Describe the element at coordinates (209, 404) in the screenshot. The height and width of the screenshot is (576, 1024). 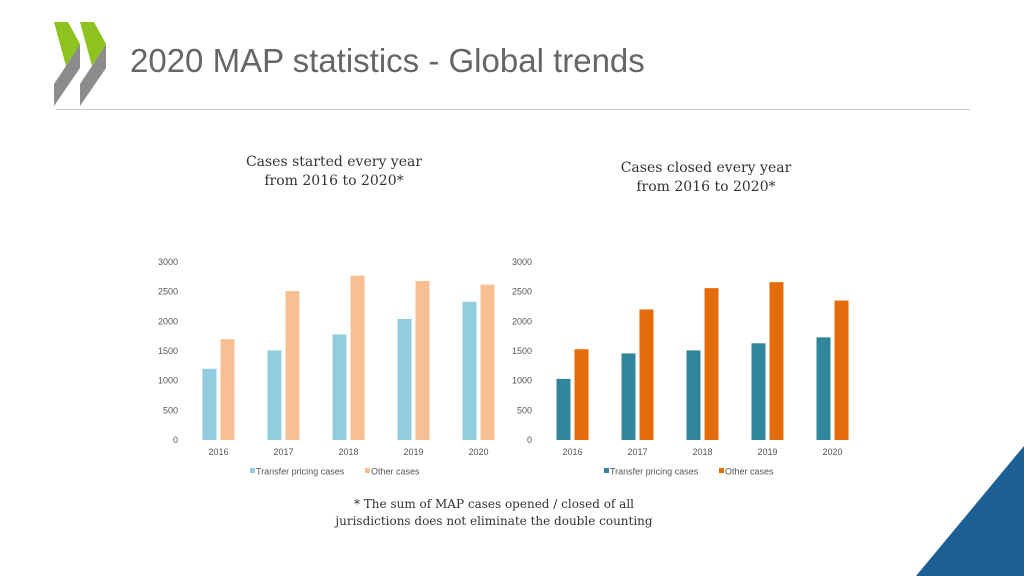
I see `started-bar-transfer-pricing-2016` at that location.